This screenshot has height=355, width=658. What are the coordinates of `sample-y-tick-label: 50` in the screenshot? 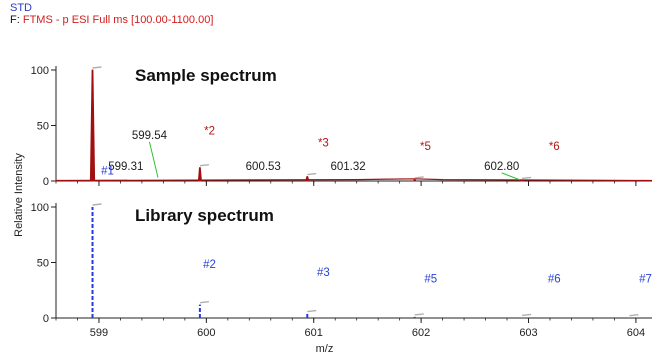 It's located at (43, 127).